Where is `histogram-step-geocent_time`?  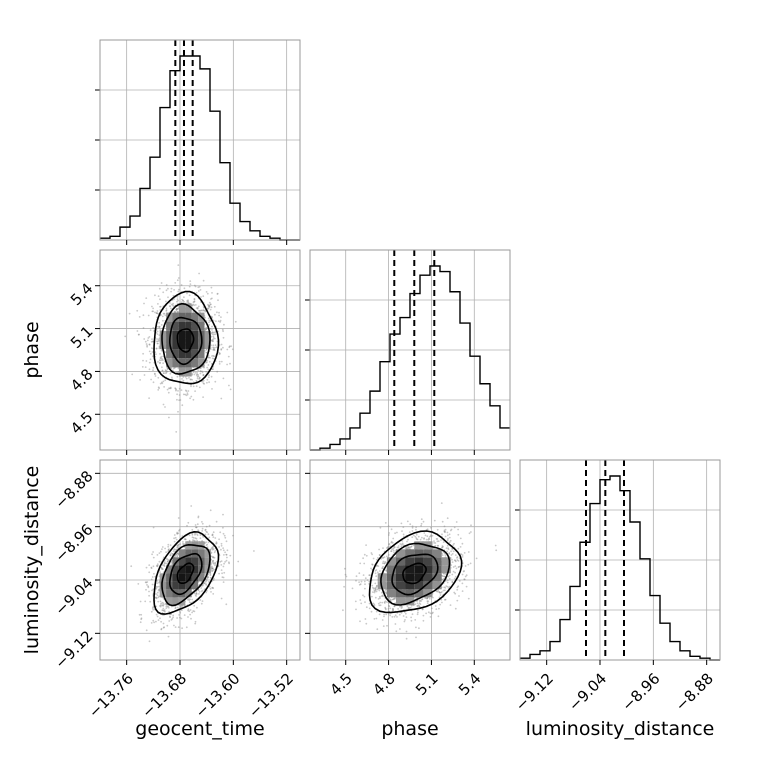 histogram-step-geocent_time is located at coordinates (200, 148).